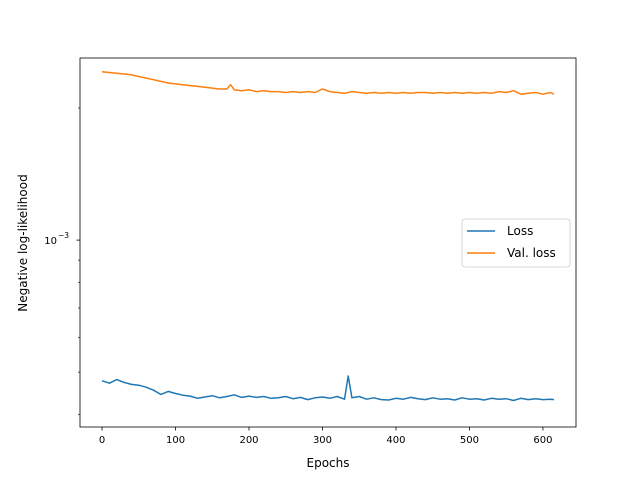  Describe the element at coordinates (469, 440) in the screenshot. I see `x-tick-label: 500` at that location.